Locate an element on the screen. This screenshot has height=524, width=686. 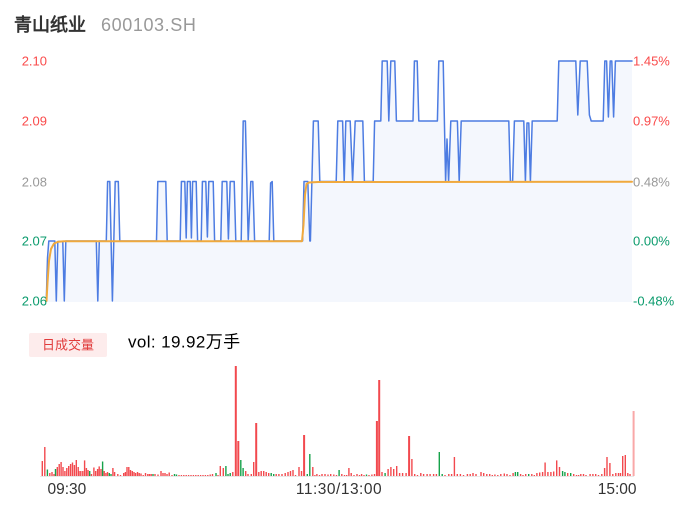
svg-text: 2.07 is located at coordinates (34, 241).